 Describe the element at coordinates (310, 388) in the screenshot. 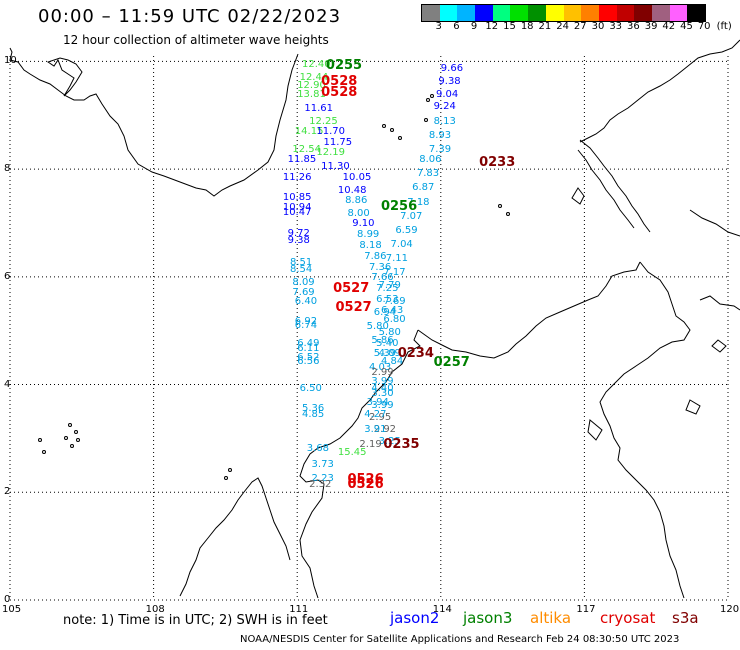

I see `wave-height-value: 6.50` at that location.